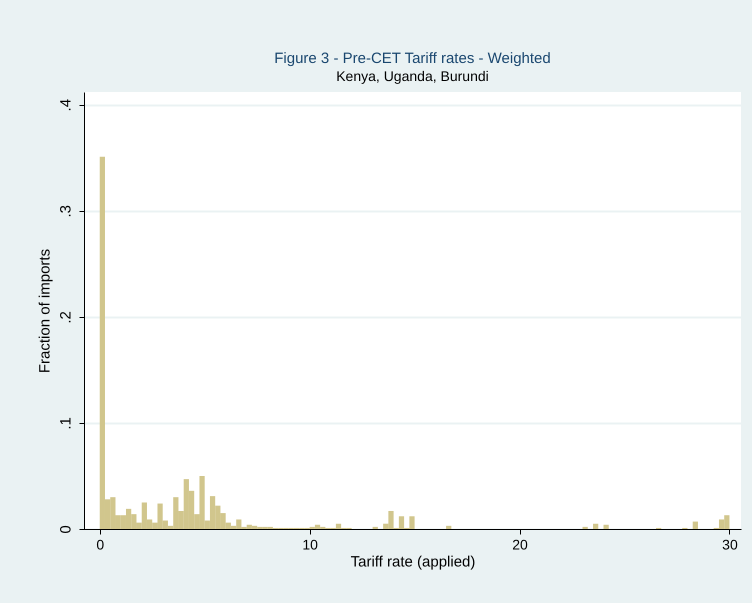 Image resolution: width=752 pixels, height=603 pixels. What do you see at coordinates (100, 544) in the screenshot?
I see `x-tick-label: 0` at bounding box center [100, 544].